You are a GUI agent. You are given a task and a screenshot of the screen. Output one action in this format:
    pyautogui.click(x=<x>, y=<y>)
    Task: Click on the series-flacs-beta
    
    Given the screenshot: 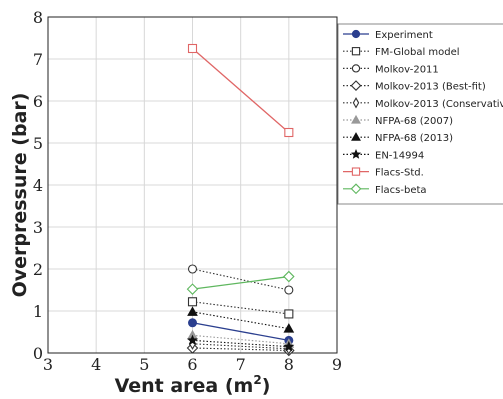 What is the action you would take?
    pyautogui.click(x=240, y=282)
    